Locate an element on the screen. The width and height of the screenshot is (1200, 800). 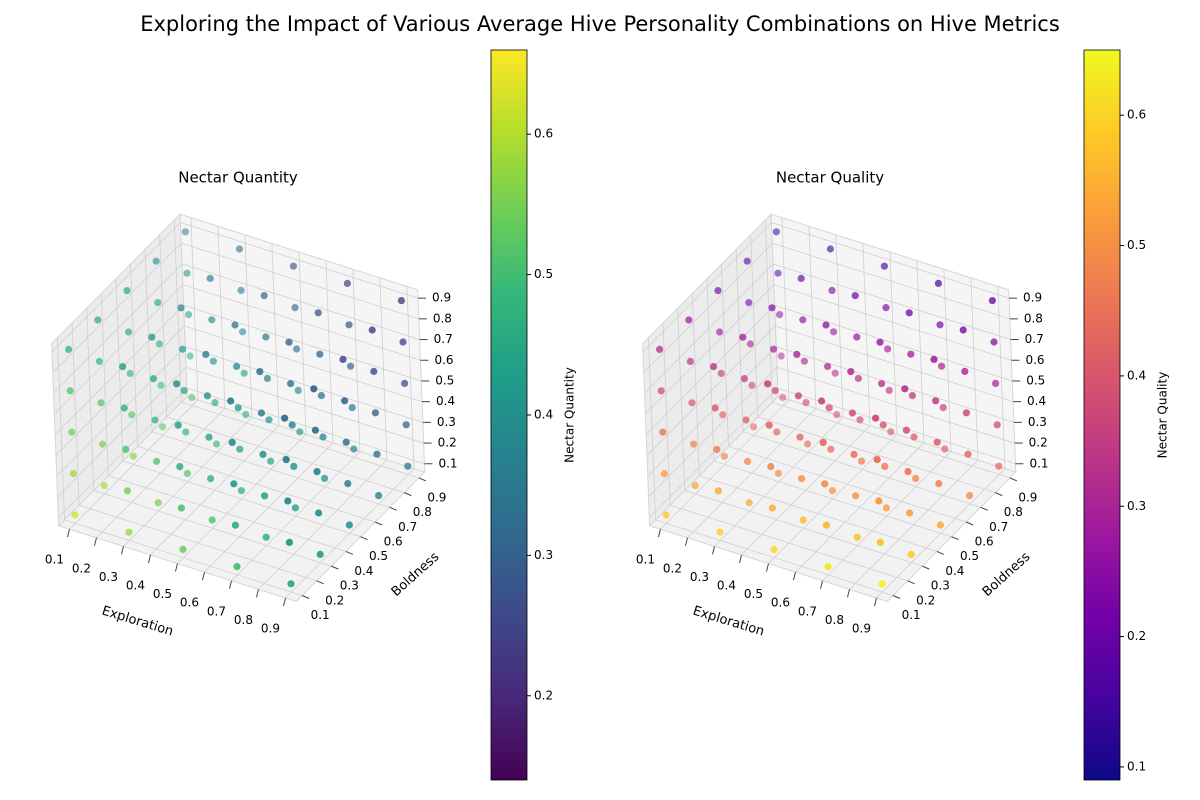
y-tick-label: 0.7 is located at coordinates (407, 527).